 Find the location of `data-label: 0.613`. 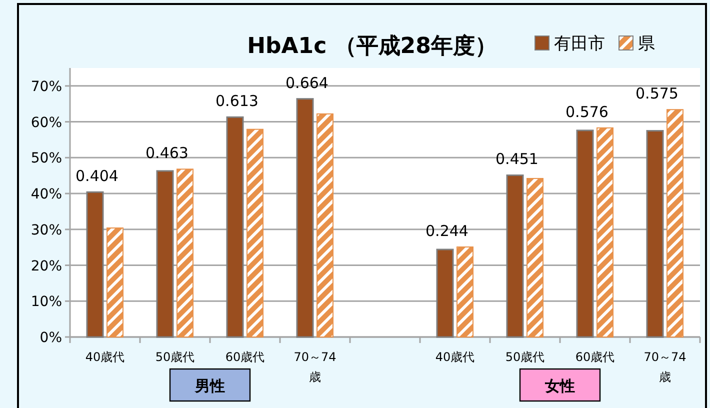

data-label: 0.613 is located at coordinates (237, 101).